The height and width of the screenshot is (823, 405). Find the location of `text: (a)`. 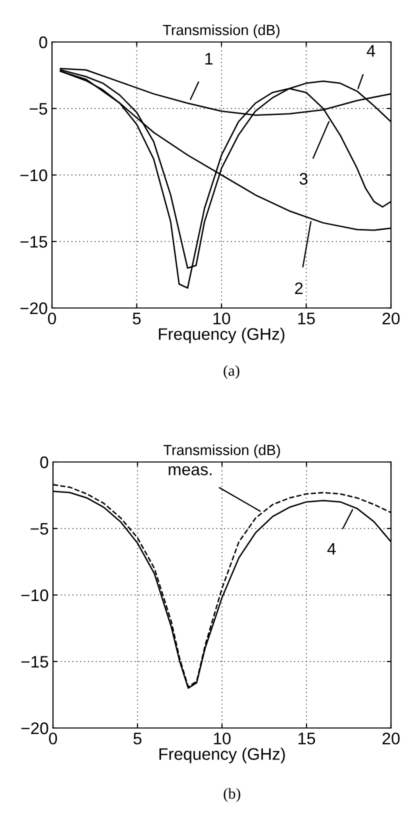

text: (a) is located at coordinates (232, 372).